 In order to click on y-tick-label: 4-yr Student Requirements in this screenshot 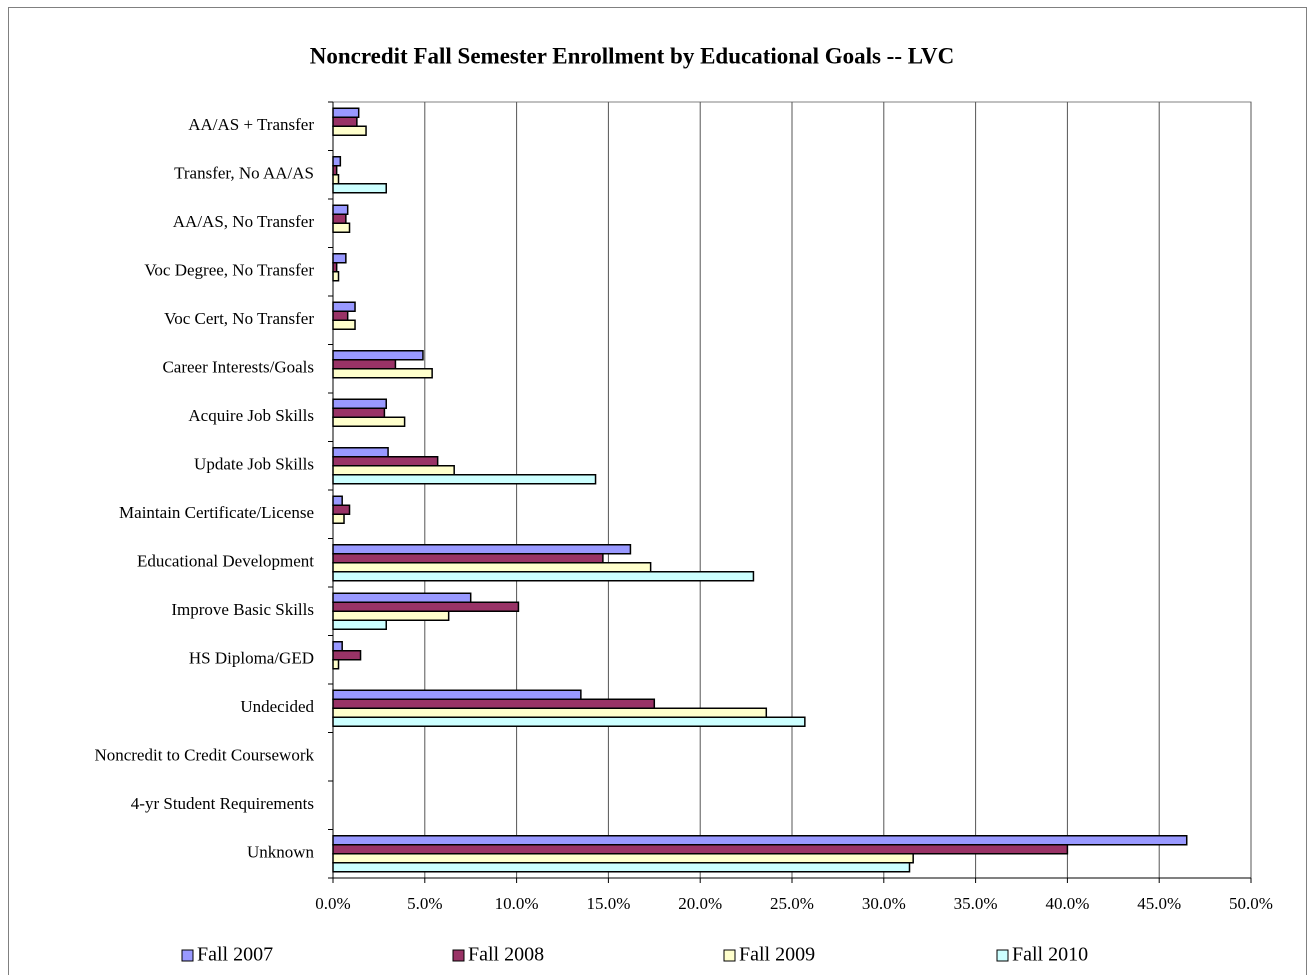, I will do `click(222, 803)`.